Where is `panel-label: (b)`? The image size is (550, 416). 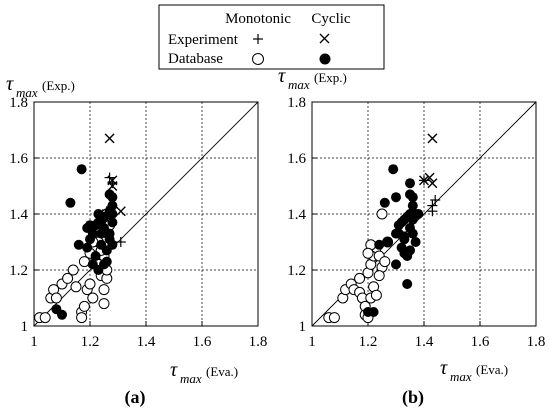 panel-label: (b) is located at coordinates (413, 397).